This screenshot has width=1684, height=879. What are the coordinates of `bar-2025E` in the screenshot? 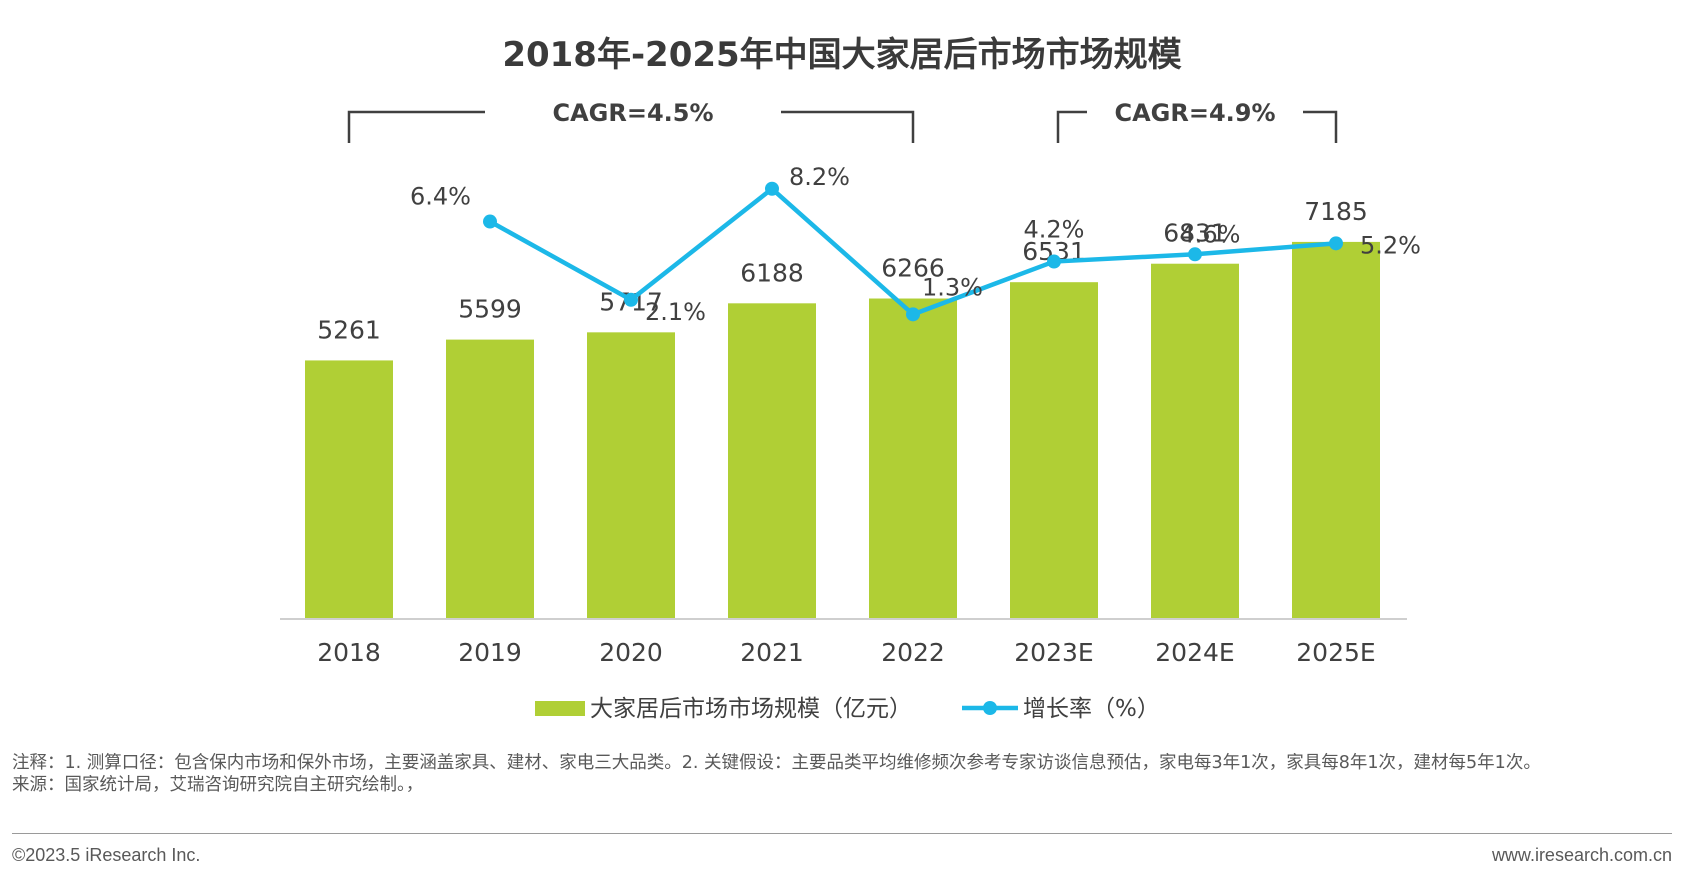 It's located at (1336, 430).